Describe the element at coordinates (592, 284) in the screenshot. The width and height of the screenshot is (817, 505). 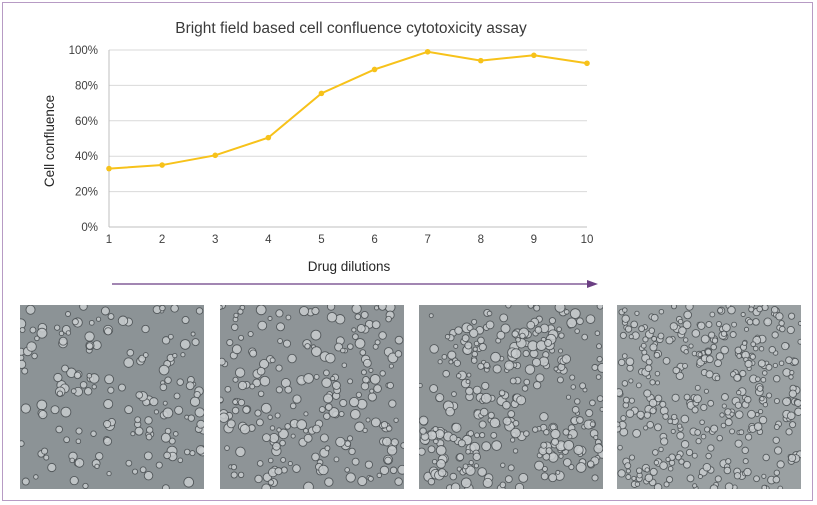
I see `arrow-head` at that location.